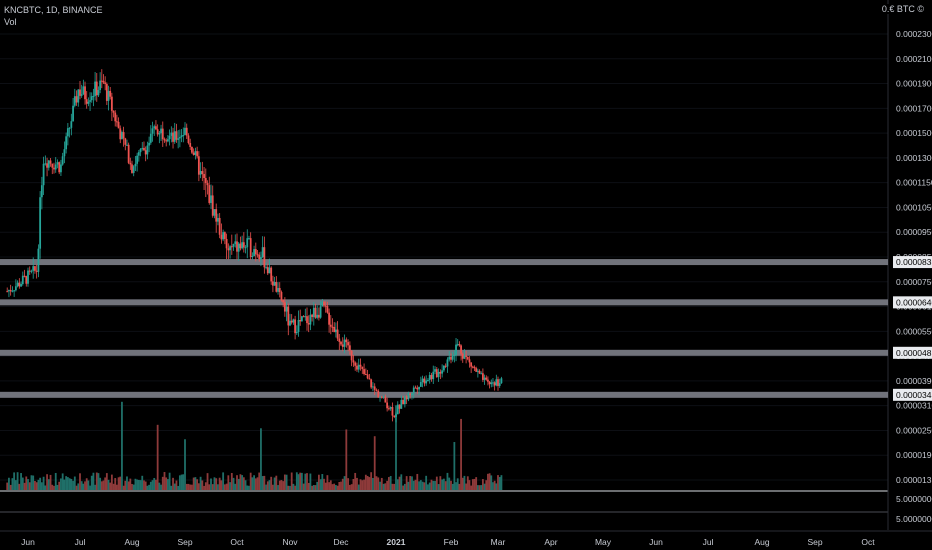  Describe the element at coordinates (444, 394) in the screenshot. I see `level-line` at that location.